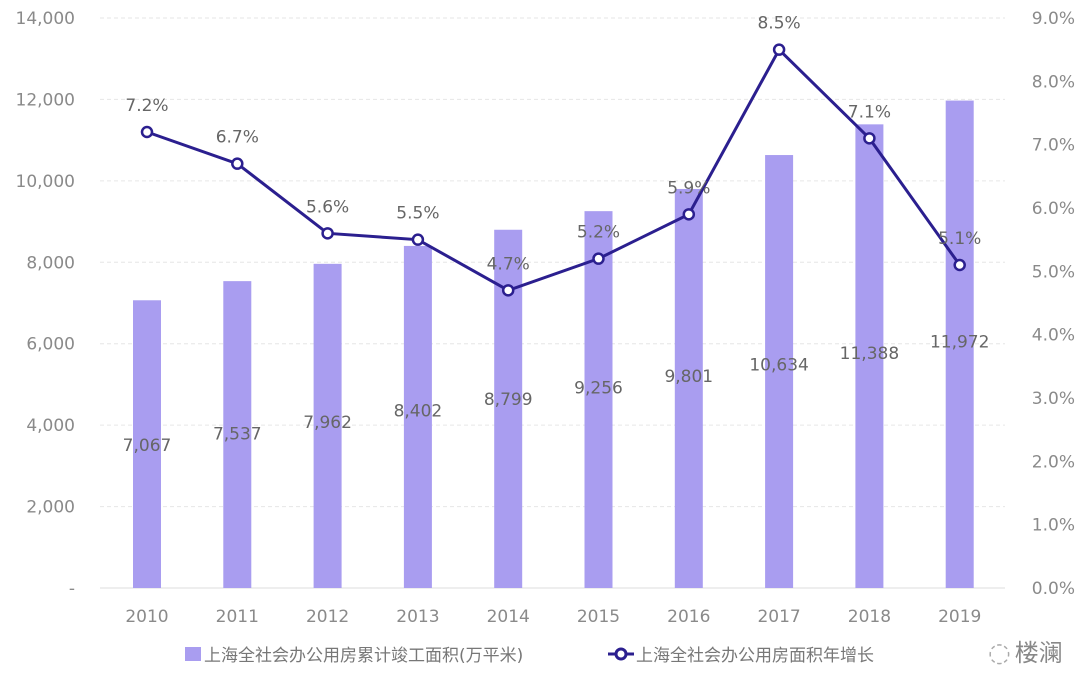 The width and height of the screenshot is (1080, 677). What do you see at coordinates (1053, 146) in the screenshot?
I see `right-tick-label: 7.0%` at bounding box center [1053, 146].